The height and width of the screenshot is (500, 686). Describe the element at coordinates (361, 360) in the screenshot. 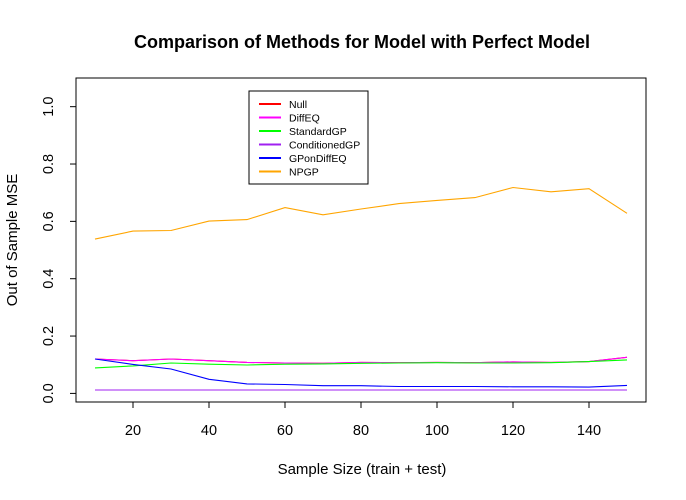

I see `series-line-diffeq` at that location.